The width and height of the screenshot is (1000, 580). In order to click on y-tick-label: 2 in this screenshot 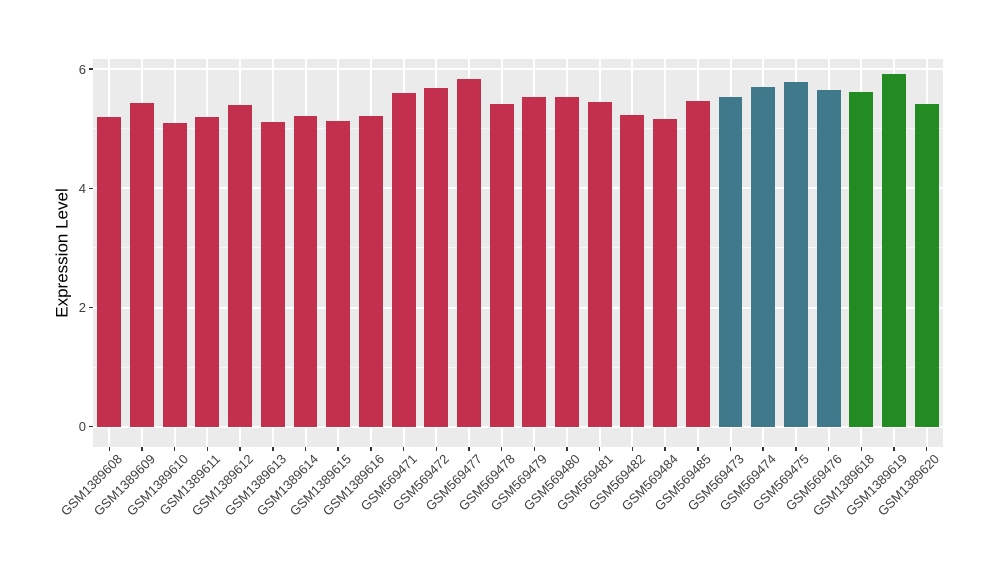, I will do `click(82, 308)`.